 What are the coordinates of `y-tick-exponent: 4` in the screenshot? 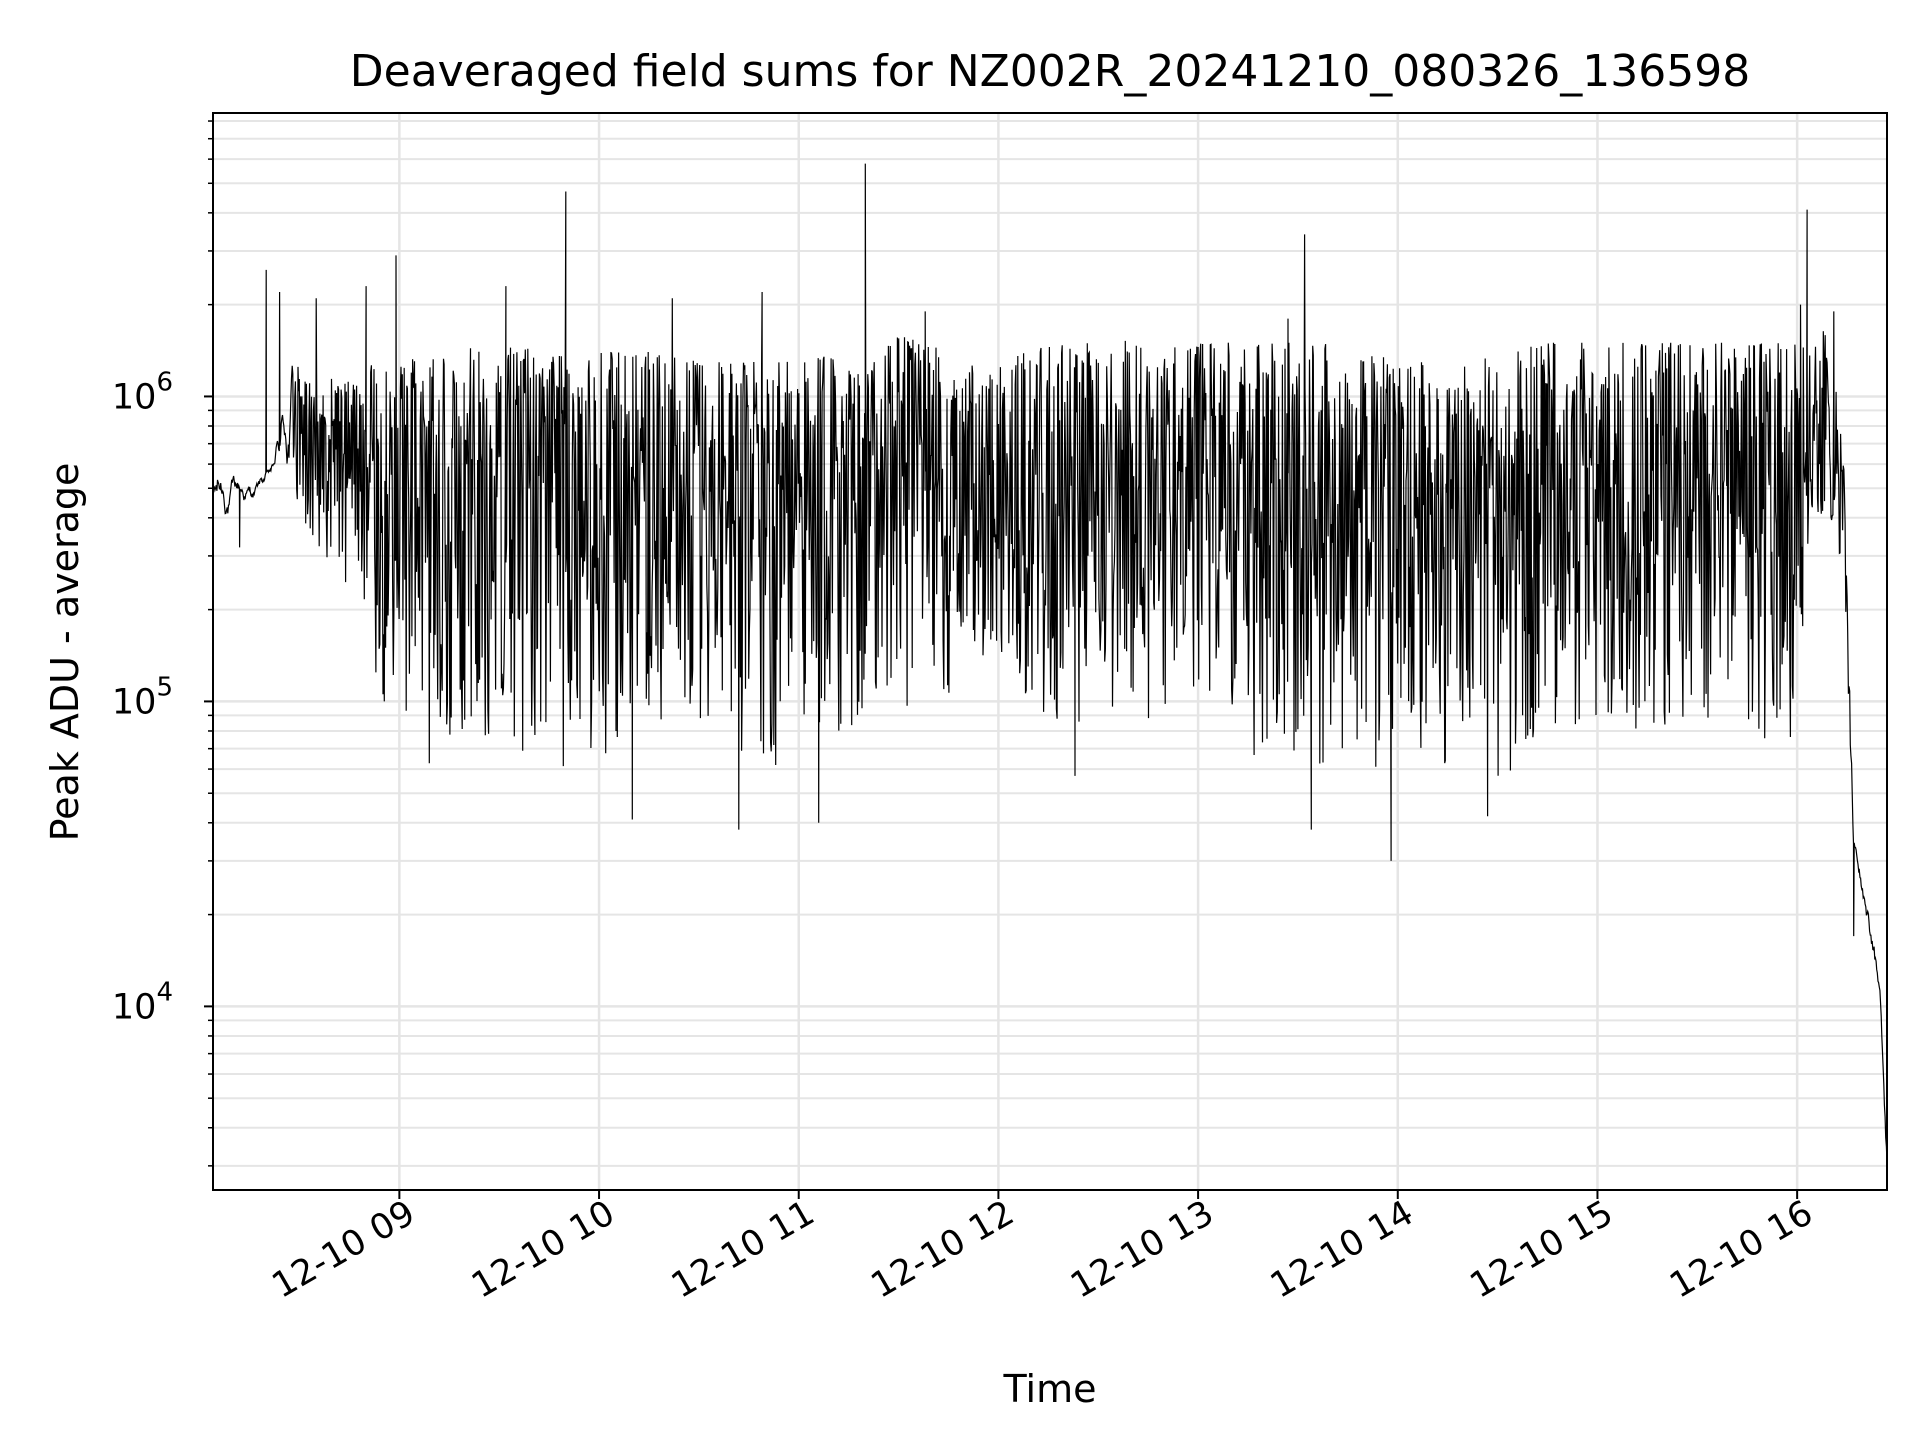 It's located at (164, 992).